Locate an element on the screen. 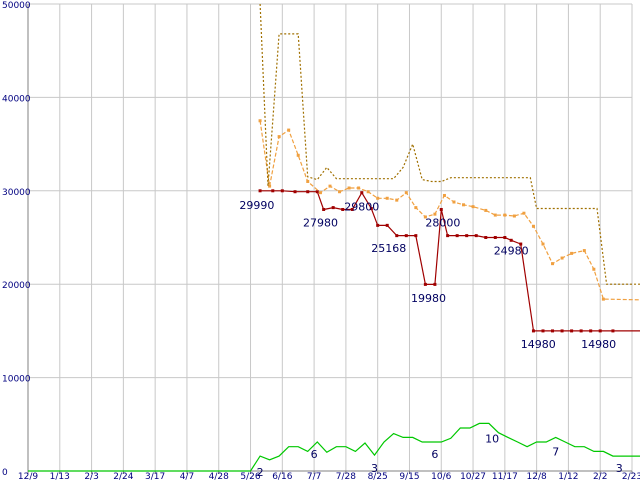  y-tick-label: 20000 is located at coordinates (16, 286).